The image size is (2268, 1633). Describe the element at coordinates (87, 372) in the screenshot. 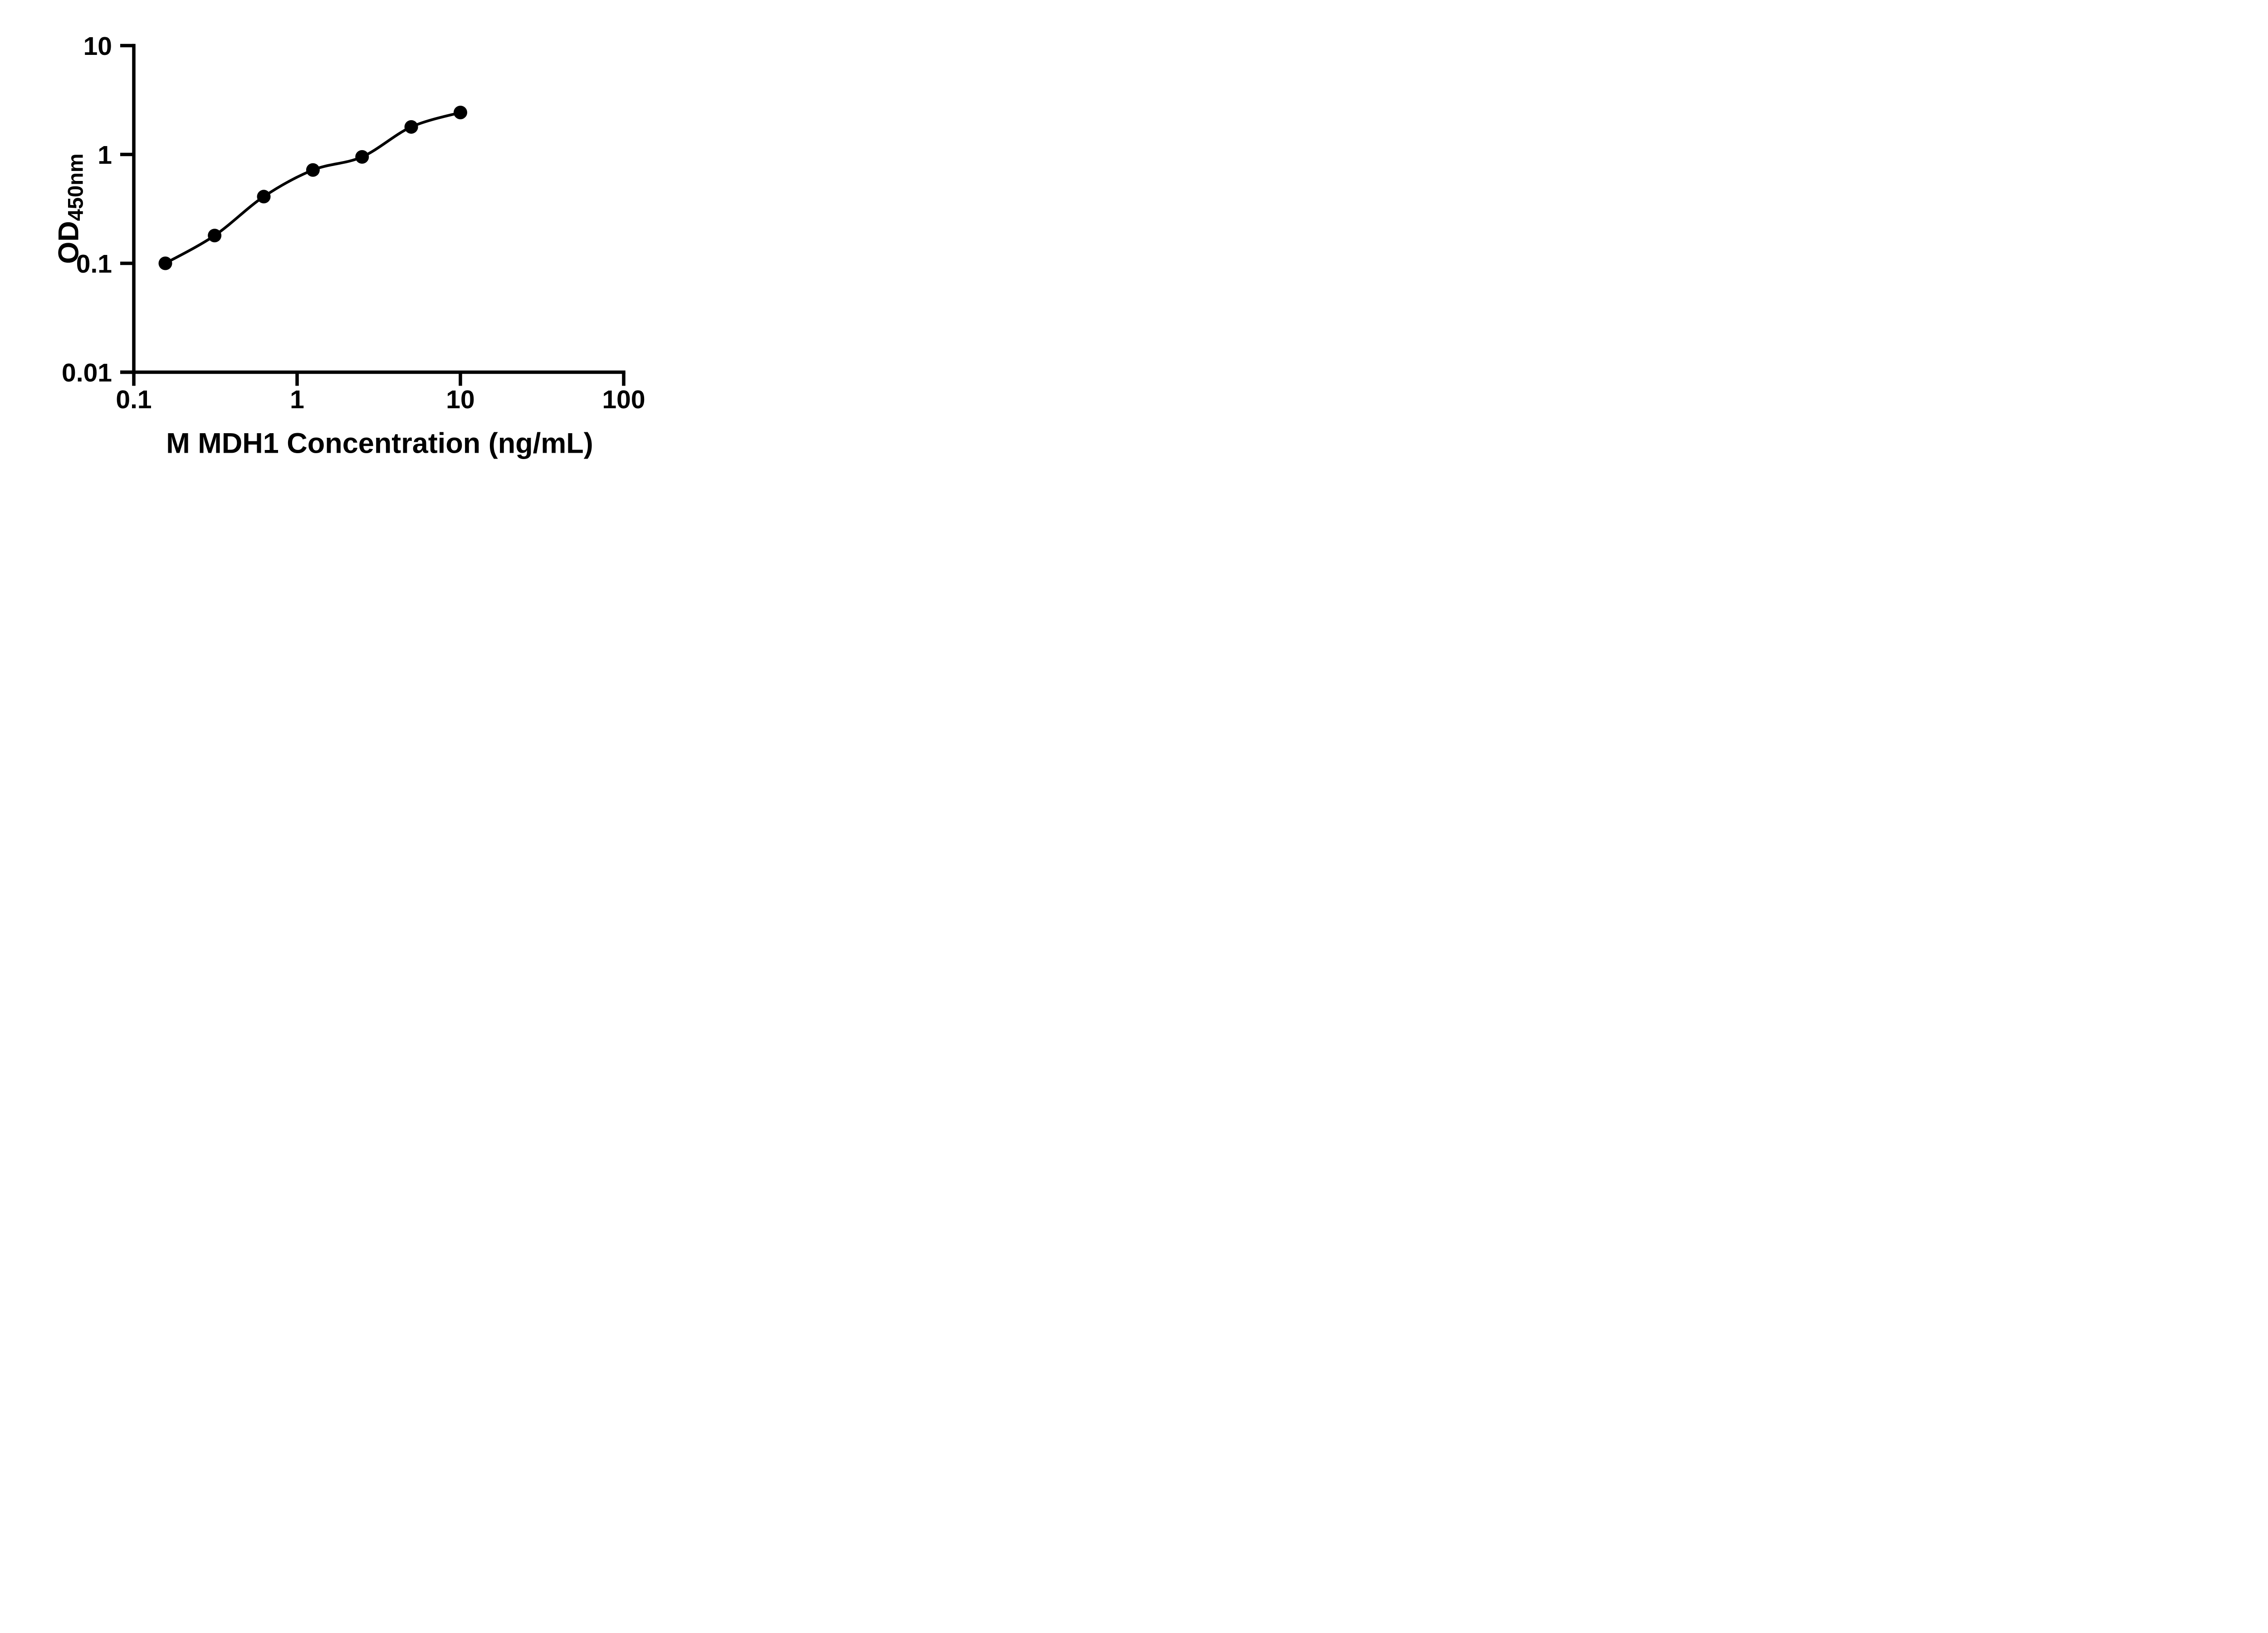

I see `y-tick-label: 0.01` at that location.